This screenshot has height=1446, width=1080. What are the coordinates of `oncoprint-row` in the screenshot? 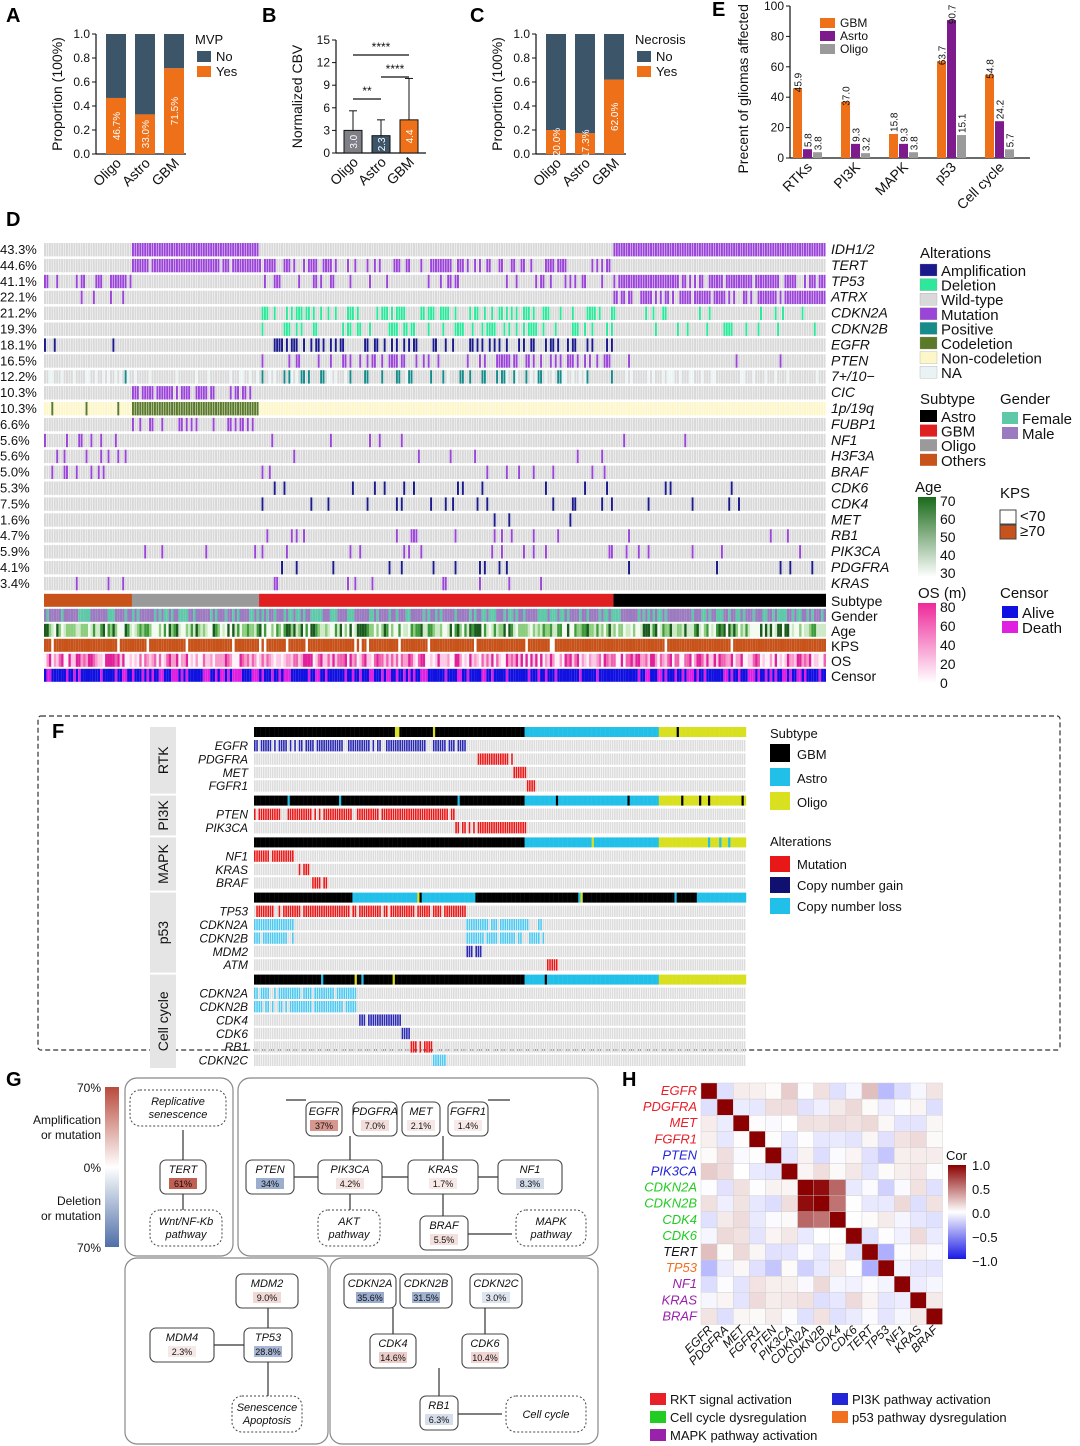 It's located at (435, 393).